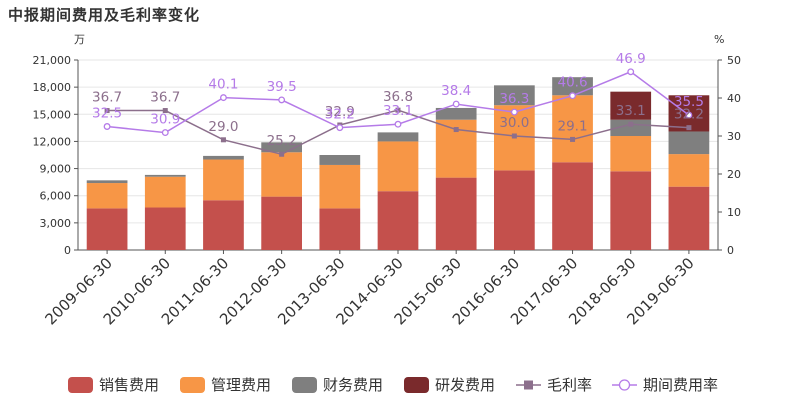 The image size is (800, 400). I want to click on data-label: 36.3, so click(514, 99).